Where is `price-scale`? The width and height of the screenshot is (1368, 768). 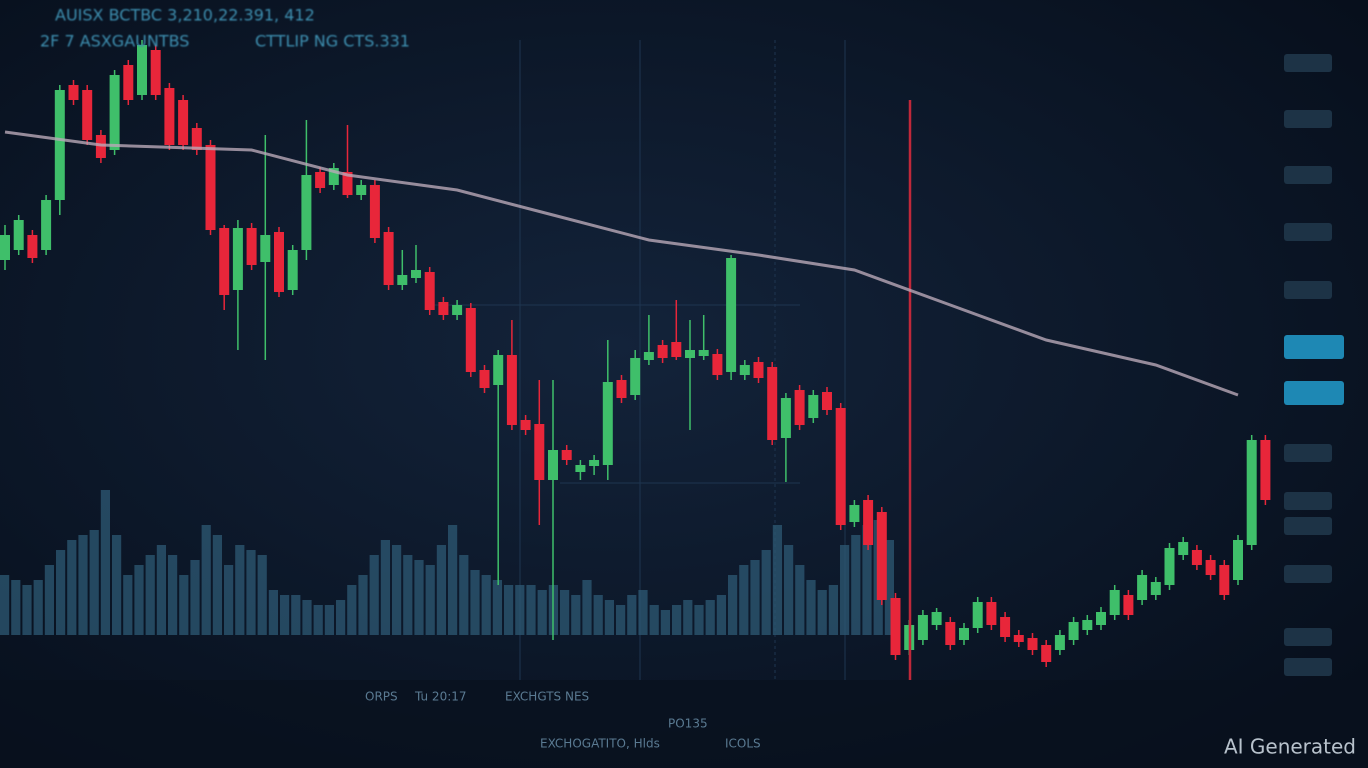
price-scale is located at coordinates (1314, 365).